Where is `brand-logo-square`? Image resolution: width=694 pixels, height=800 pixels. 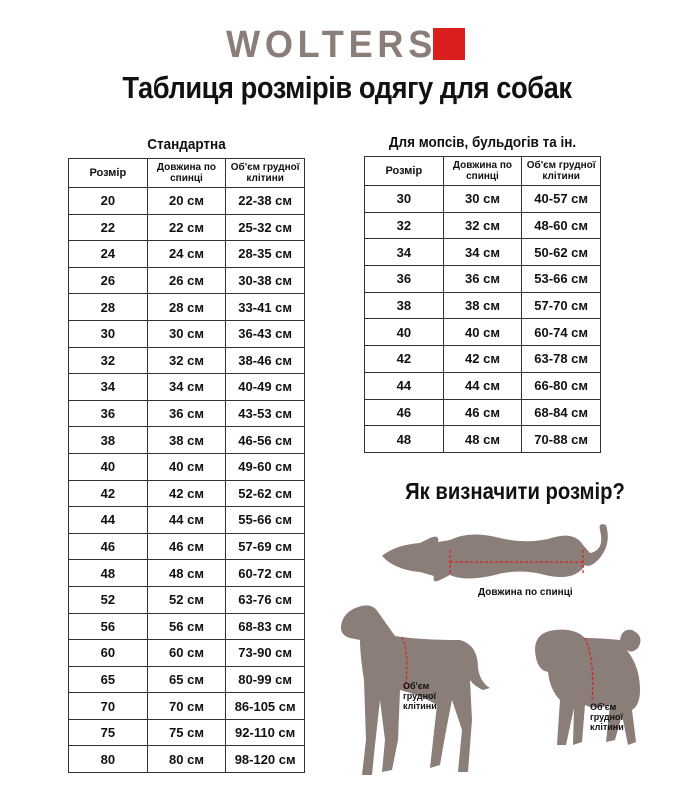
brand-logo-square is located at coordinates (449, 44).